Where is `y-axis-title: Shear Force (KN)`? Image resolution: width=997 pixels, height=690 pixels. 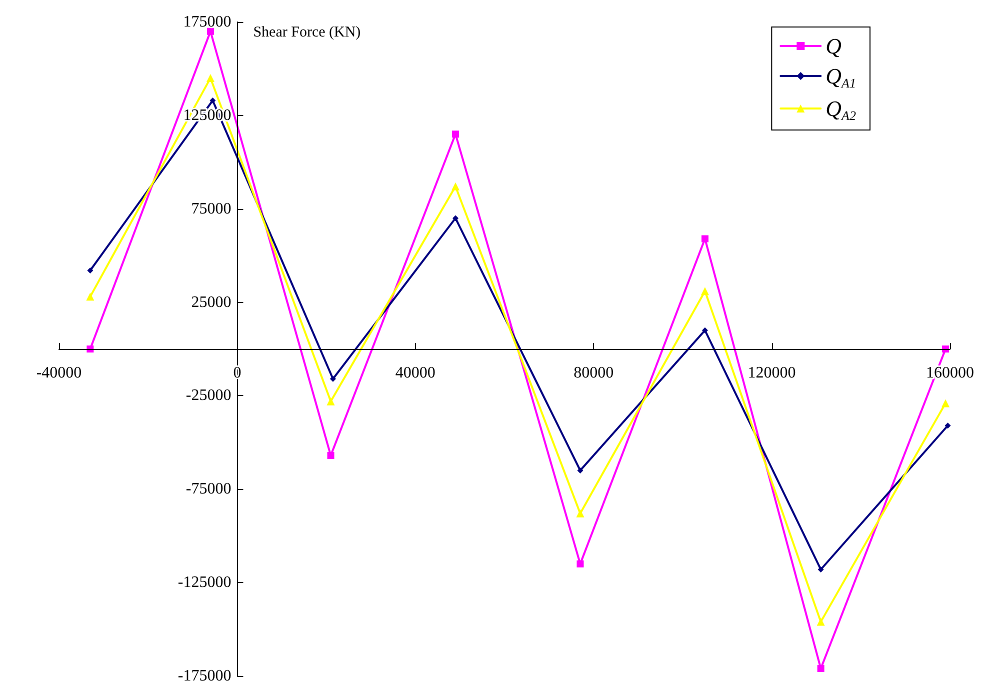
y-axis-title: Shear Force (KN) is located at coordinates (307, 32).